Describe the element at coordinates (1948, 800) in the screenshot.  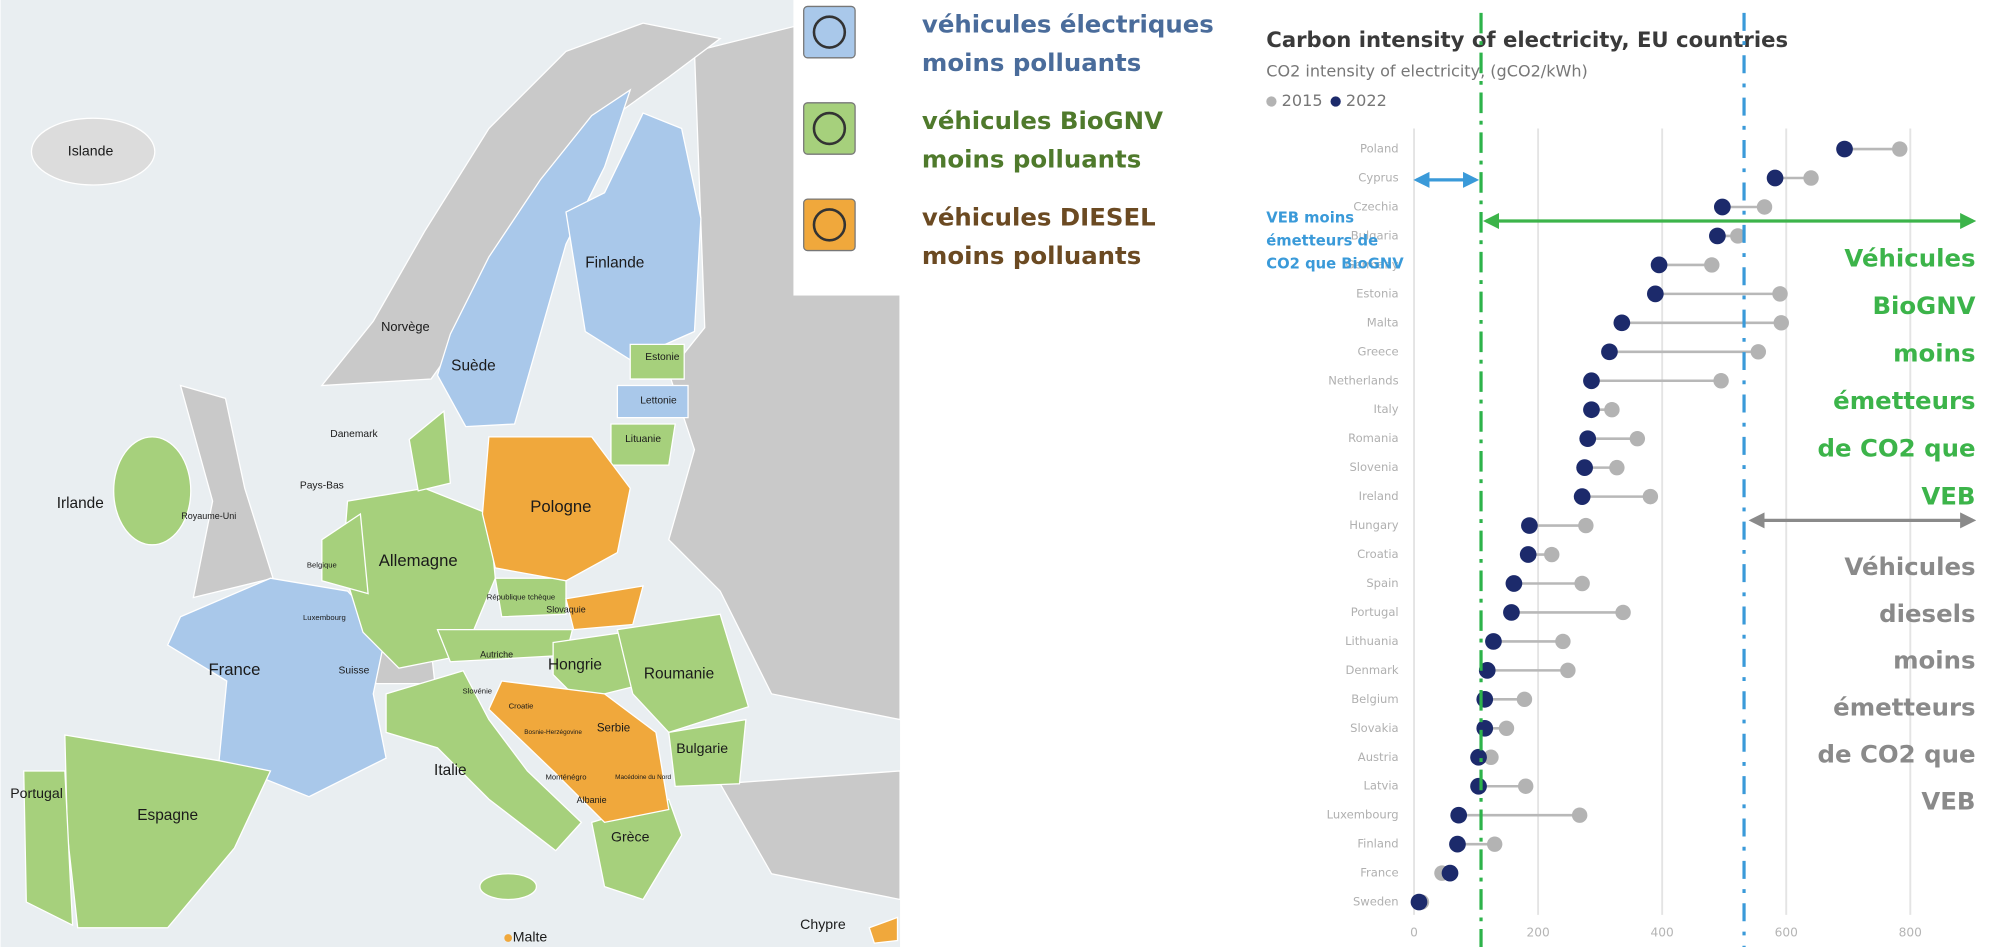
I see `annotation: VEB` at that location.